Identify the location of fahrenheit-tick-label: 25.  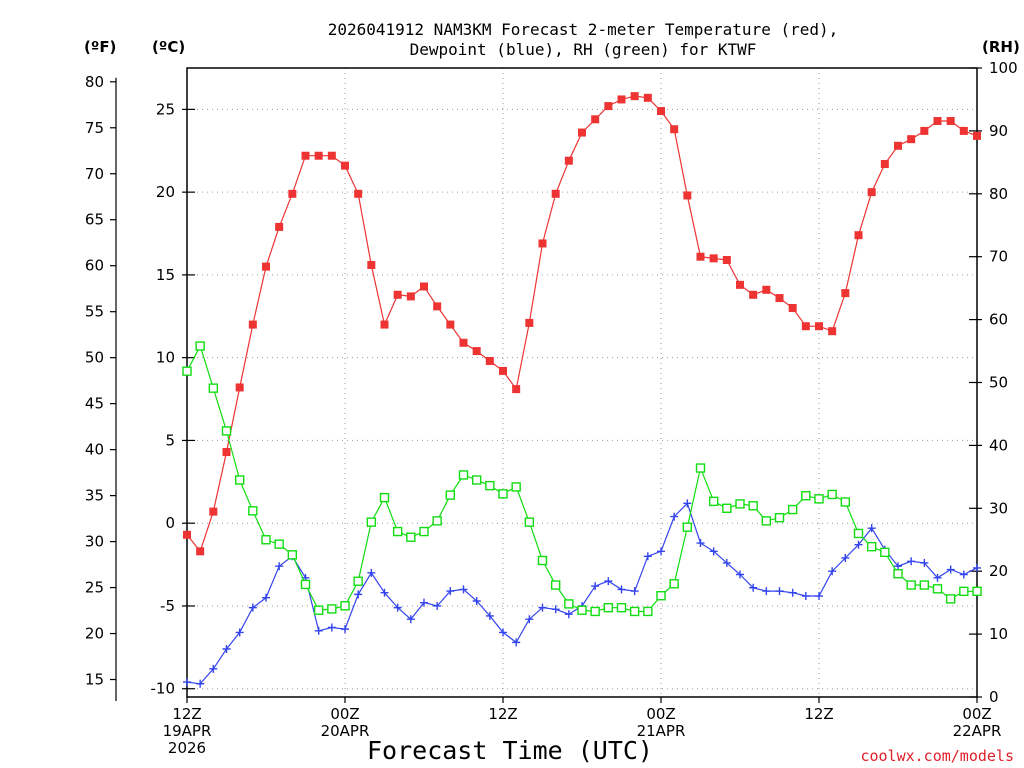
(94, 588).